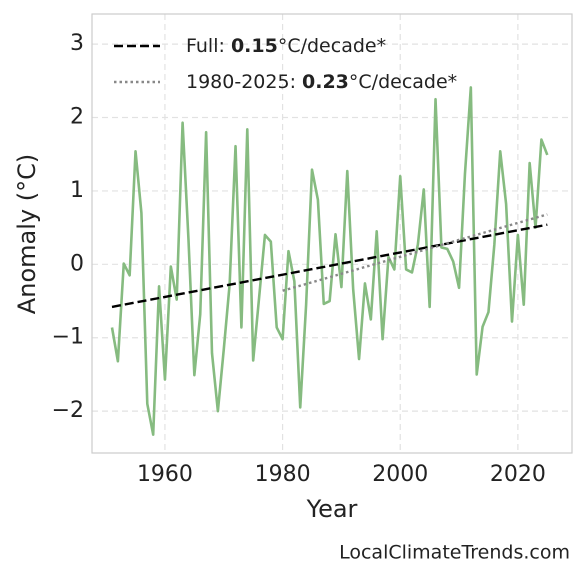 The width and height of the screenshot is (585, 580). I want to click on x-tick-label: 2000, so click(400, 474).